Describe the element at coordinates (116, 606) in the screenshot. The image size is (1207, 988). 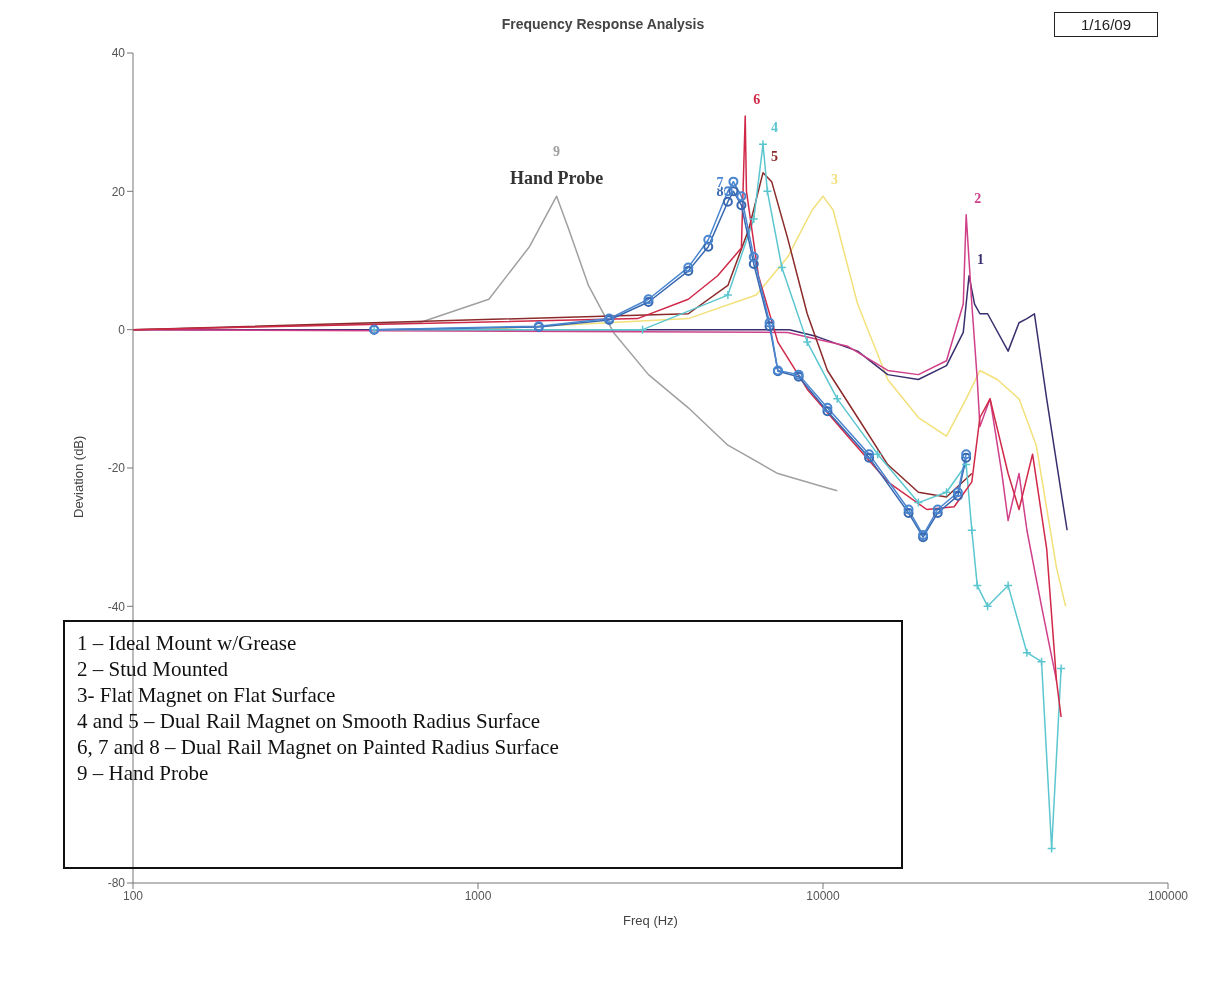
I see `y-tick-label: -40` at that location.